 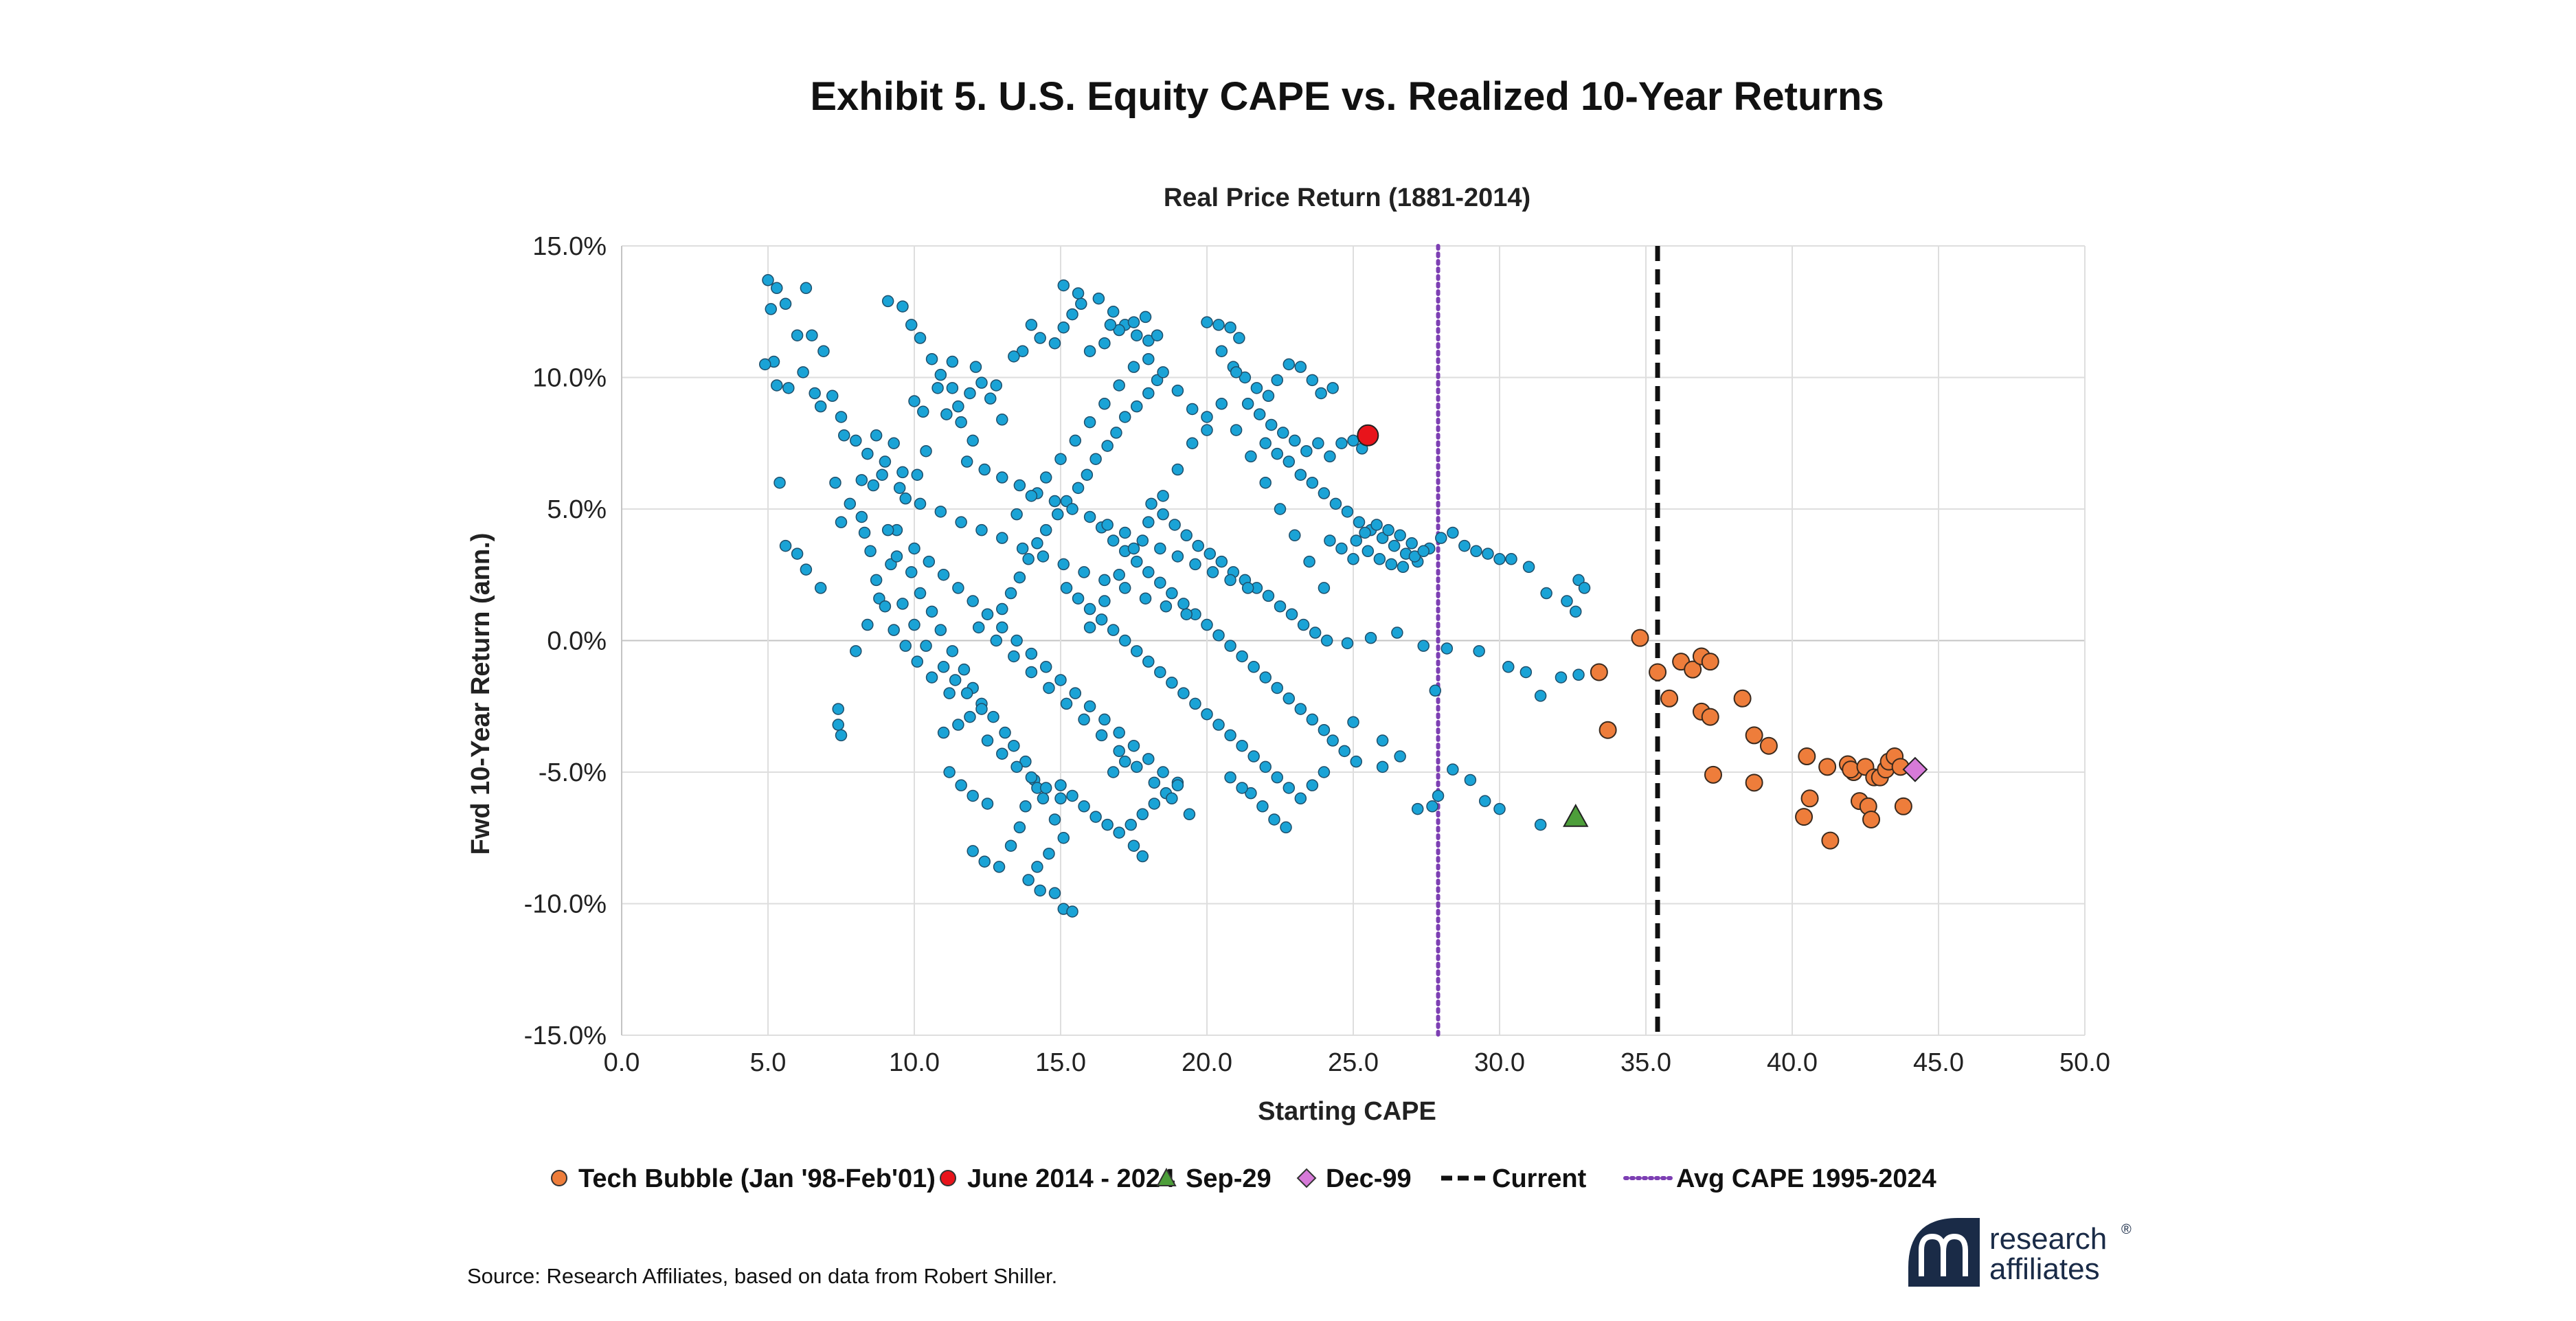 I want to click on y-tick-label: 15.0%, so click(x=569, y=246).